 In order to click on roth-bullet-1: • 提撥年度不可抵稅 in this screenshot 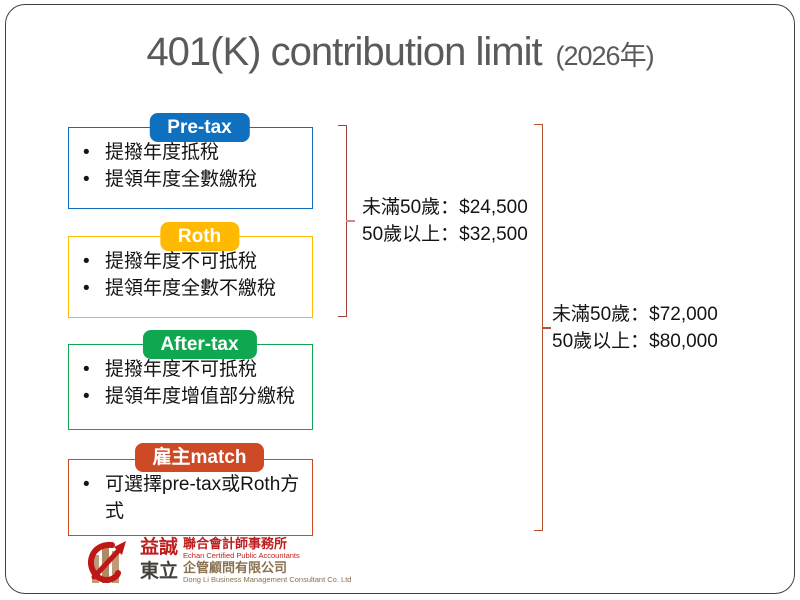, I will do `click(194, 261)`.